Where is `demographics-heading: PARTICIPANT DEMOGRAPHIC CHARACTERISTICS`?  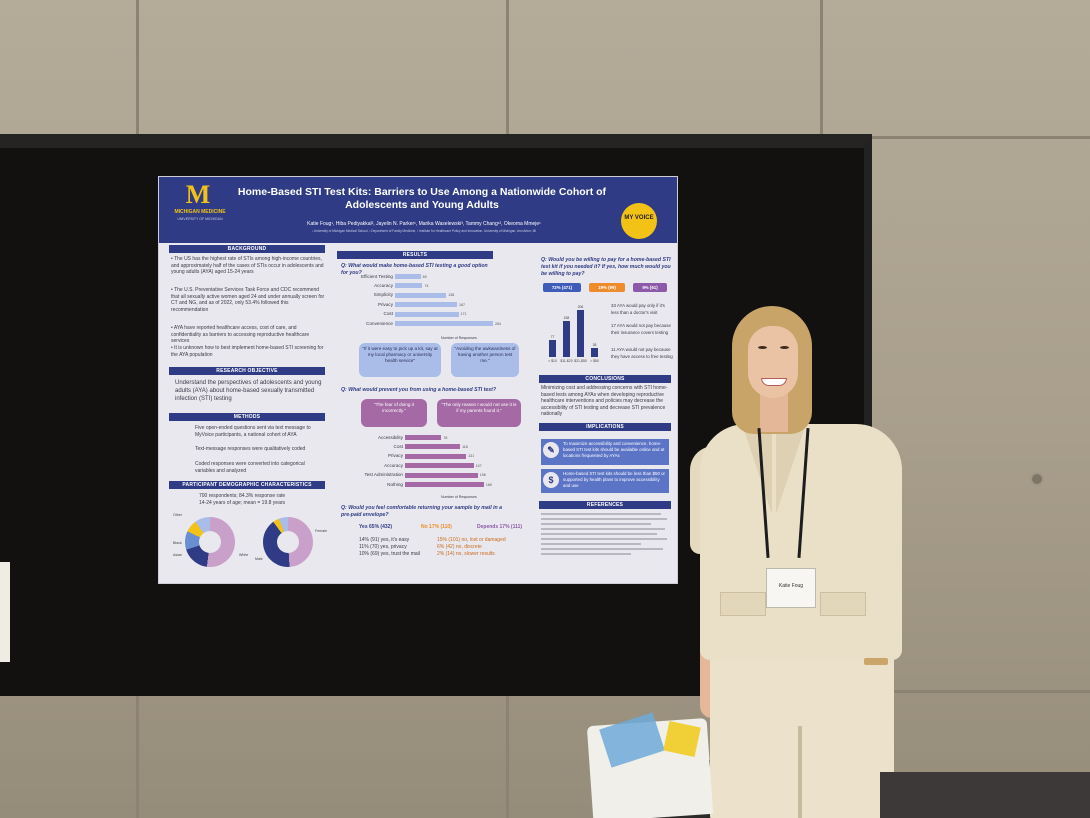
demographics-heading: PARTICIPANT DEMOGRAPHIC CHARACTERISTICS is located at coordinates (247, 485).